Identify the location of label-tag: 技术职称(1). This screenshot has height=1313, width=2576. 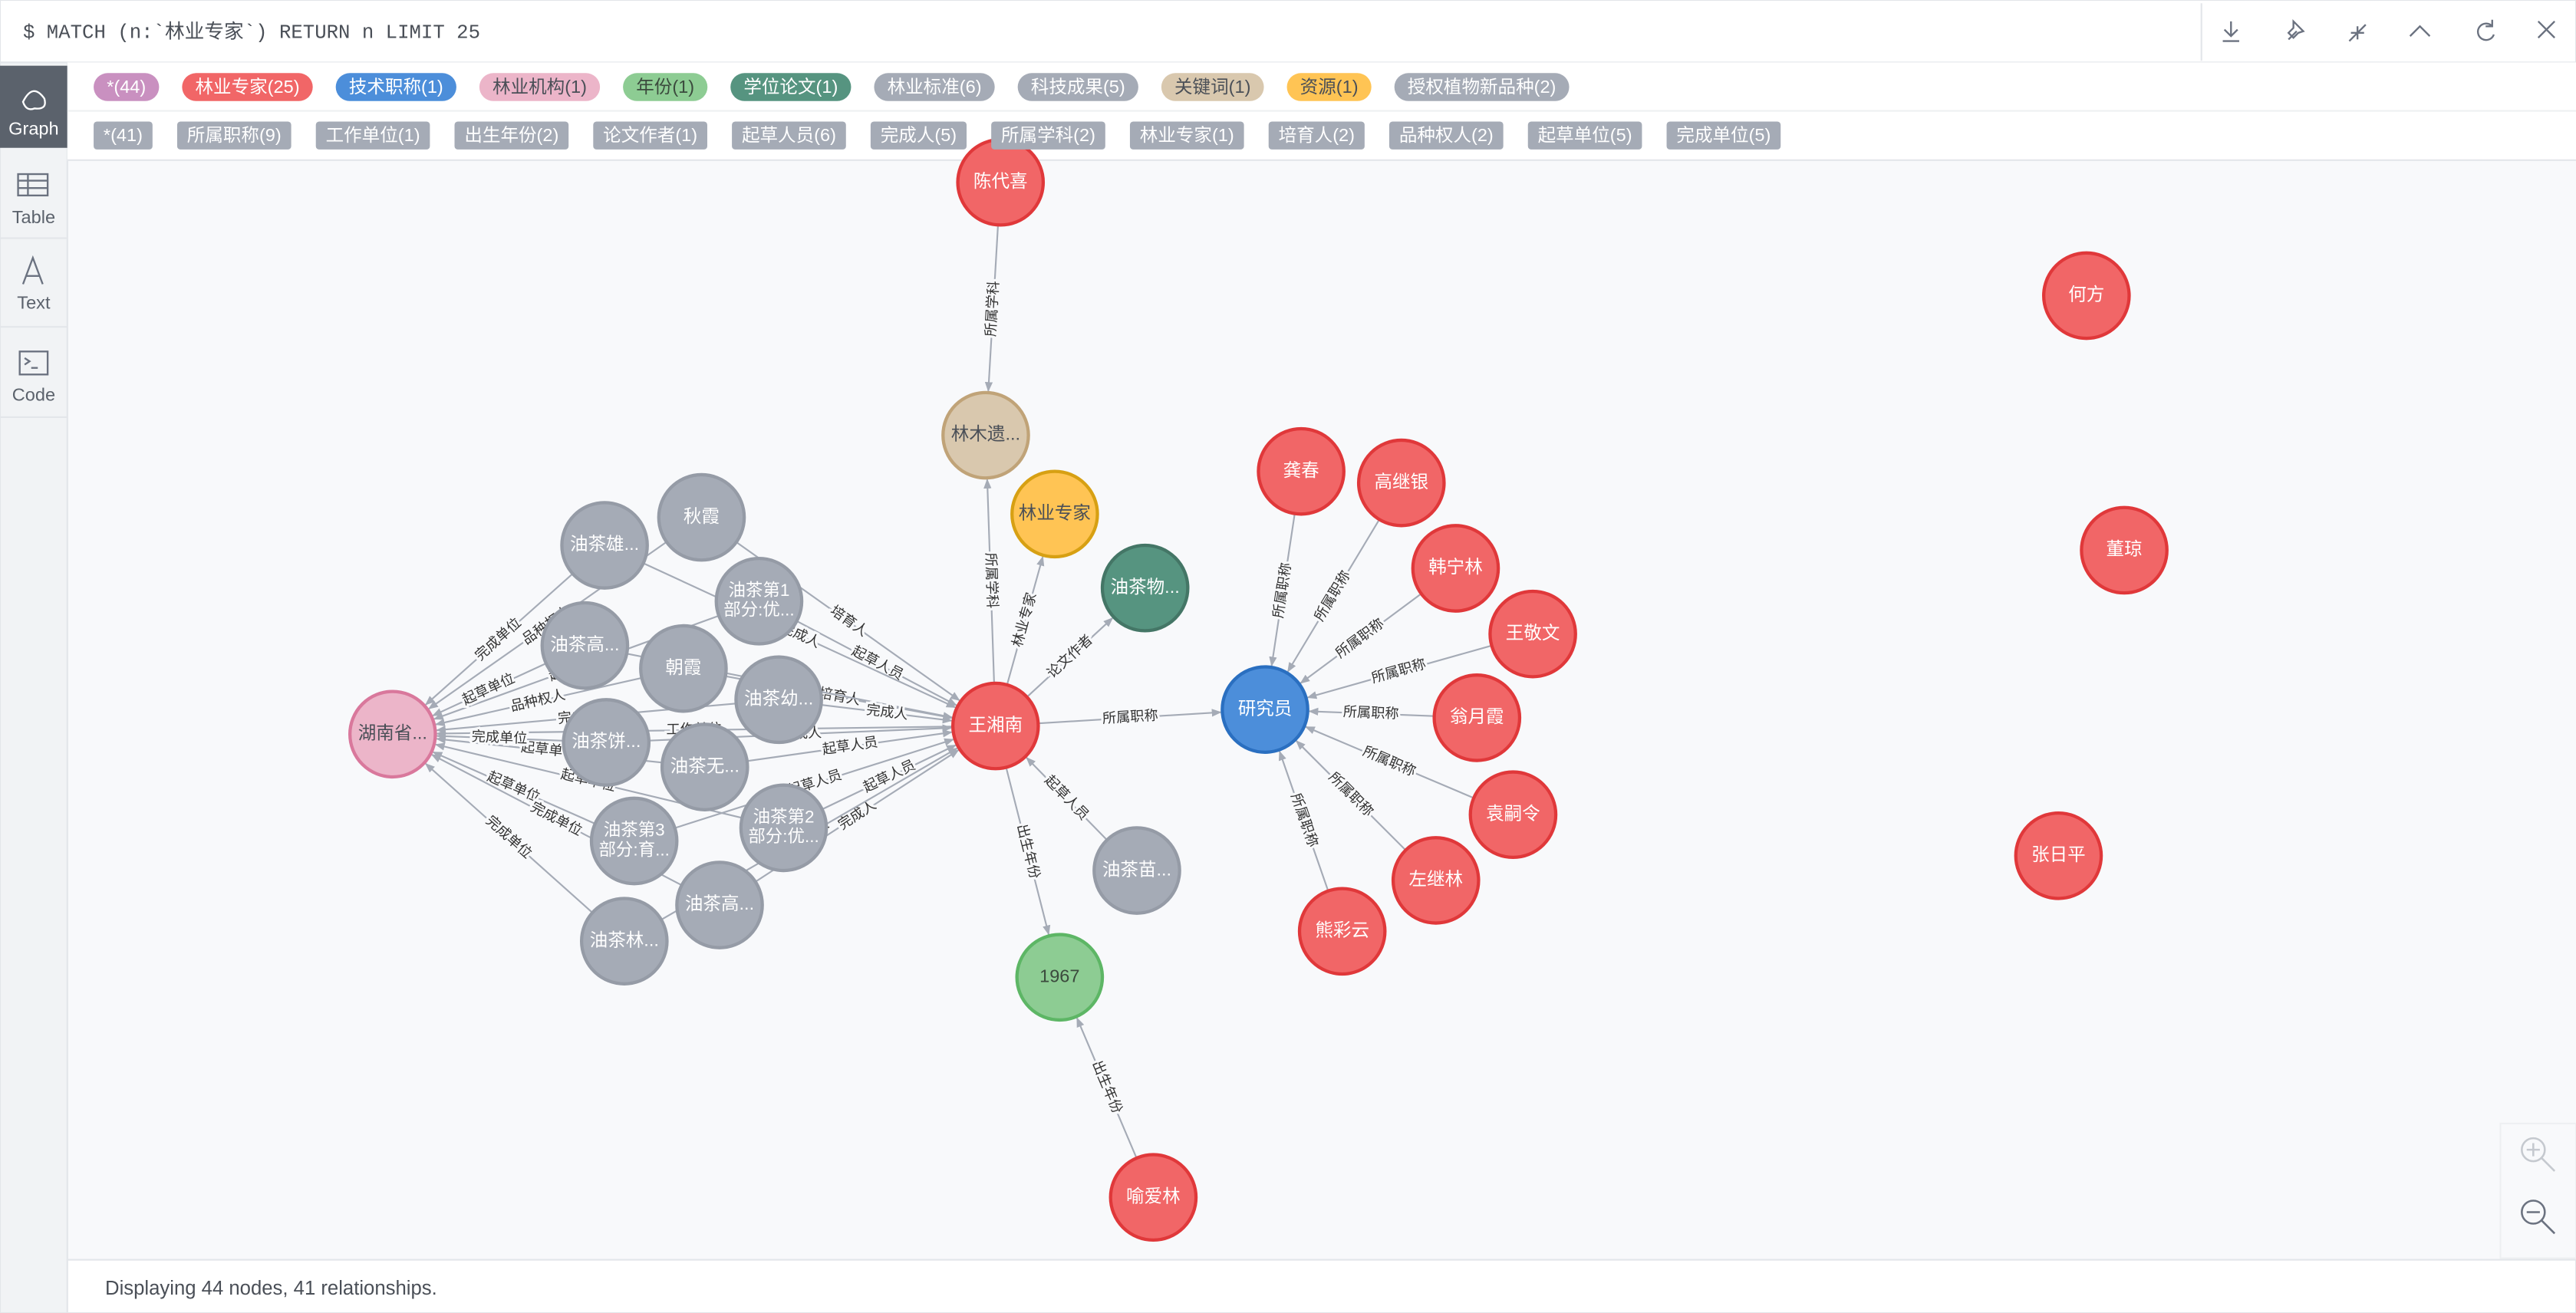
(395, 87).